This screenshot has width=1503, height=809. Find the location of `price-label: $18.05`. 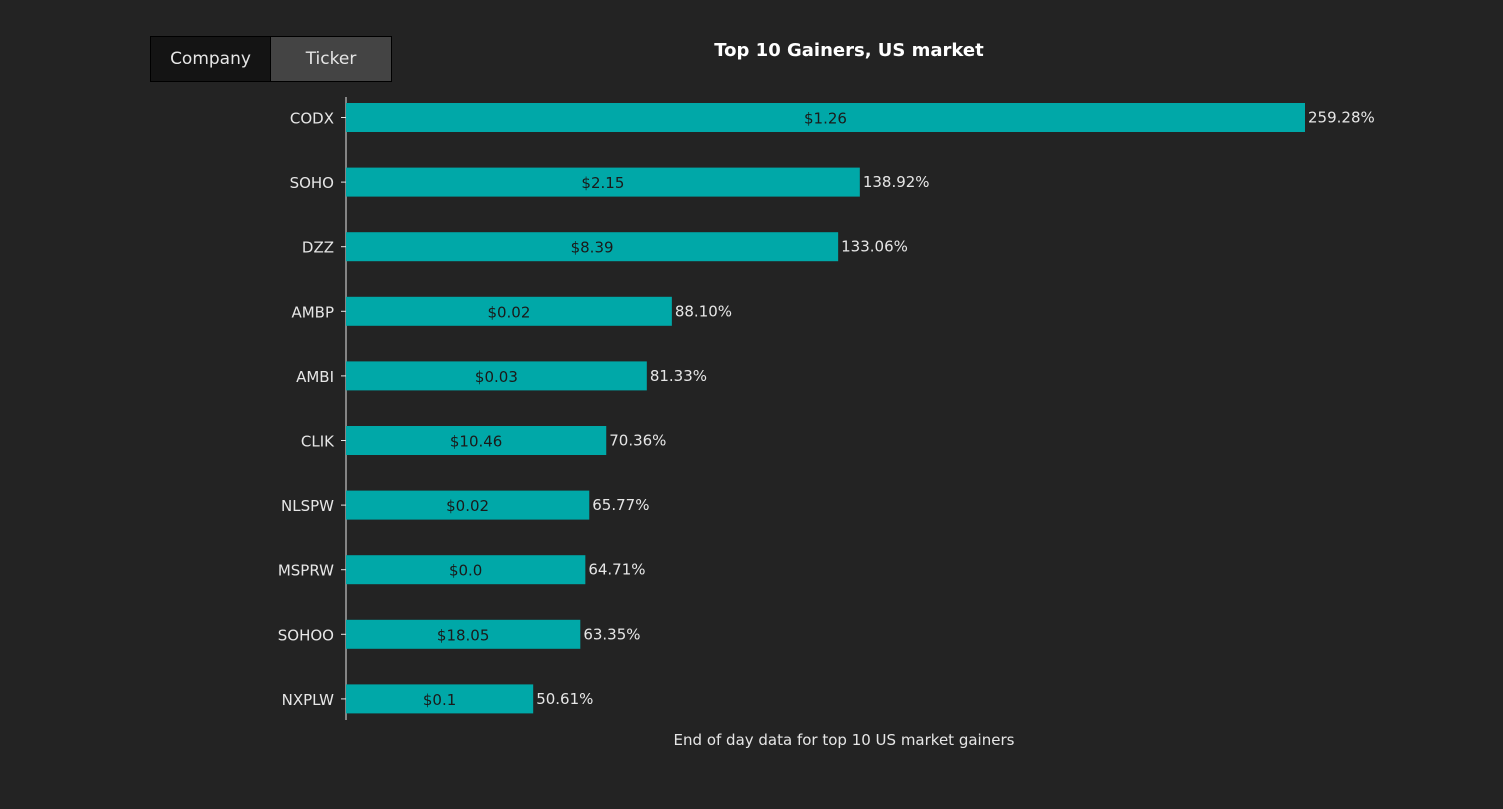

price-label: $18.05 is located at coordinates (463, 635).